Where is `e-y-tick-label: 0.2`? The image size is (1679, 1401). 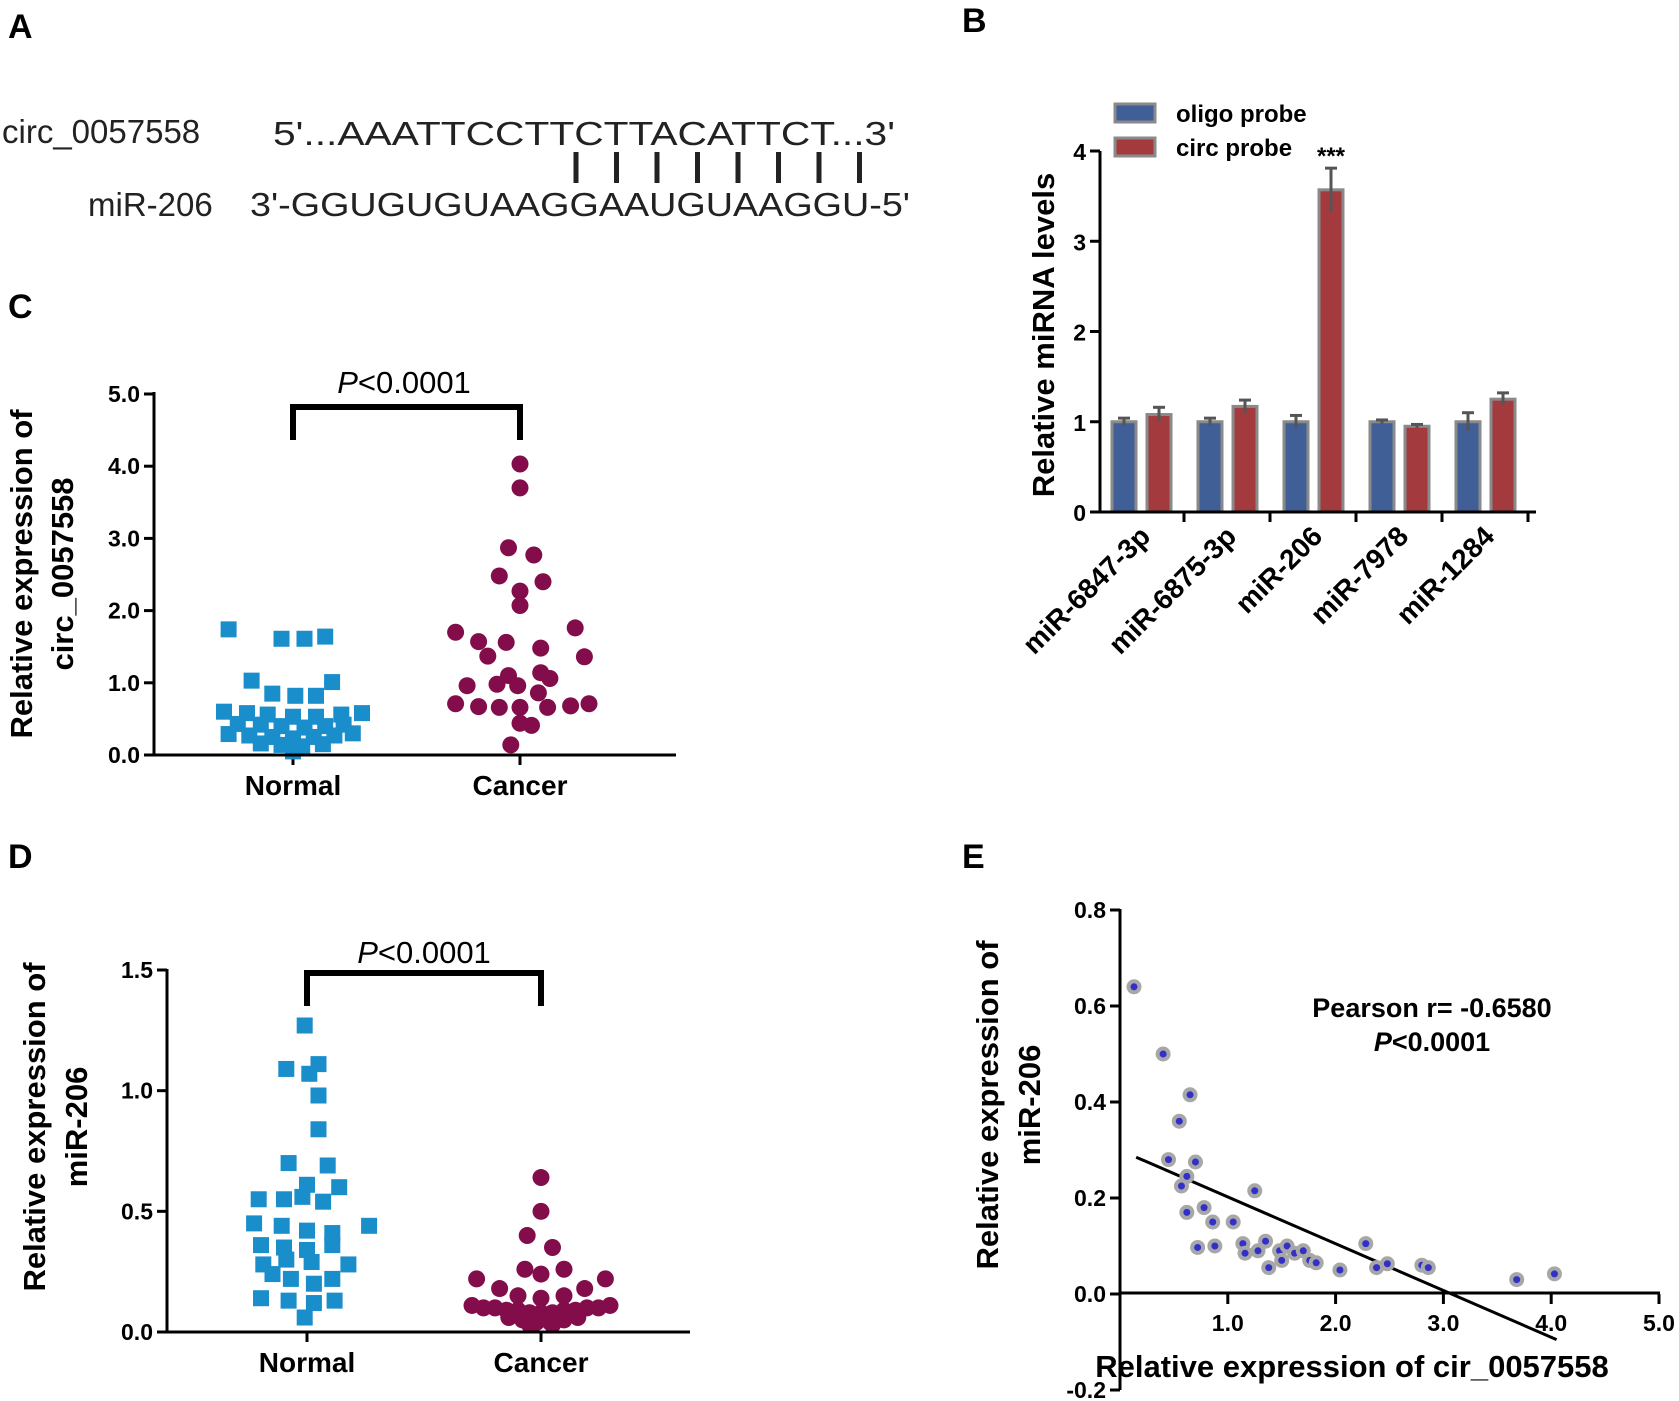 e-y-tick-label: 0.2 is located at coordinates (1090, 1198).